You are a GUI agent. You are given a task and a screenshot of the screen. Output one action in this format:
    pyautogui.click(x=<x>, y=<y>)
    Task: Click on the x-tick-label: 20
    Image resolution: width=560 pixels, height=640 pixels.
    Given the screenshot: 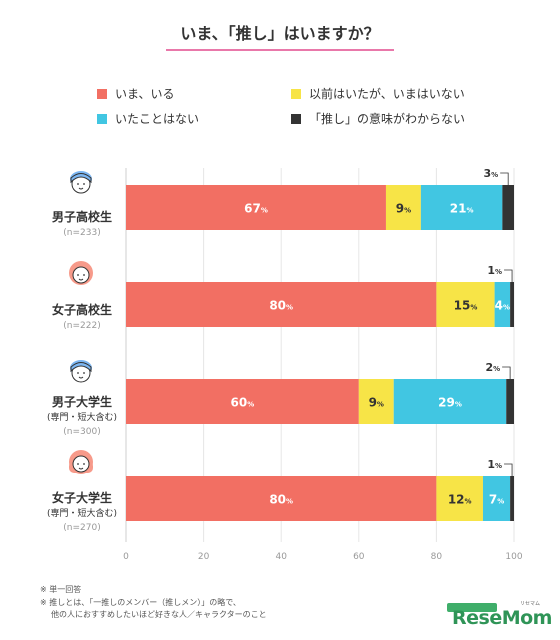 What is the action you would take?
    pyautogui.click(x=204, y=557)
    